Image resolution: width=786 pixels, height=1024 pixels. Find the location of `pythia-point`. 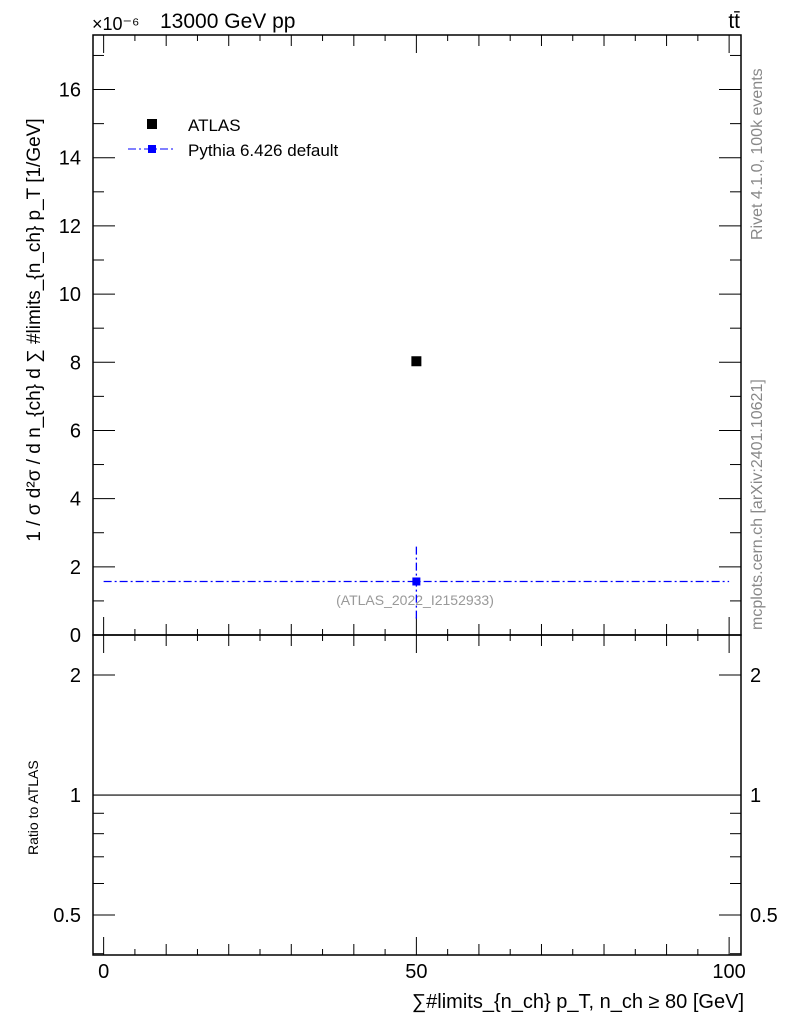

pythia-point is located at coordinates (416, 581).